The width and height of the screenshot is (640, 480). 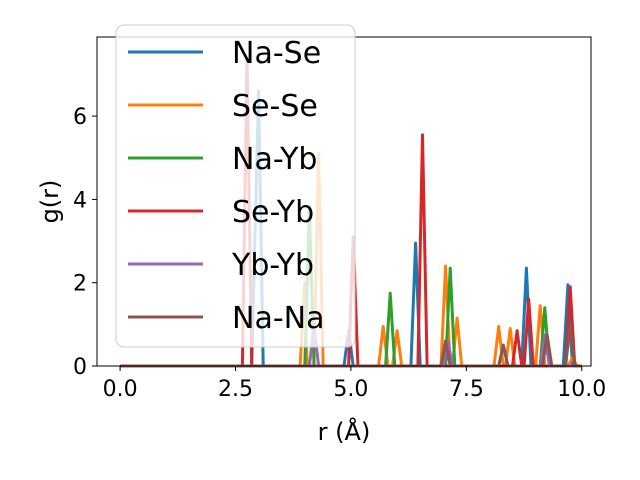 What do you see at coordinates (85, 242) in the screenshot?
I see `y-axis: 0 2 4 6` at bounding box center [85, 242].